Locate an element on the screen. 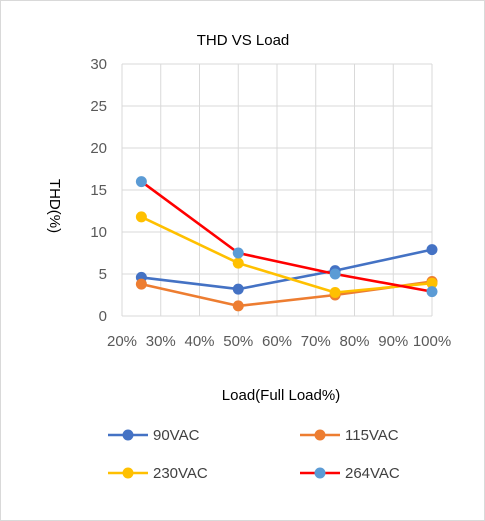 This screenshot has width=485, height=521. legend-item-264vac: 264VAC is located at coordinates (350, 473).